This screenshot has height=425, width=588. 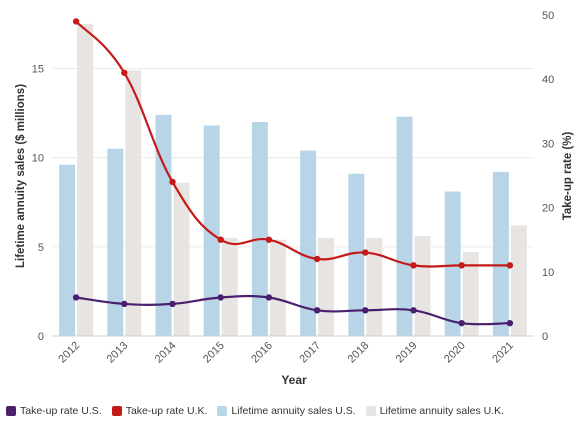 I want to click on y2-axis-ticks: 0 10 20 30 40 50, so click(x=548, y=176).